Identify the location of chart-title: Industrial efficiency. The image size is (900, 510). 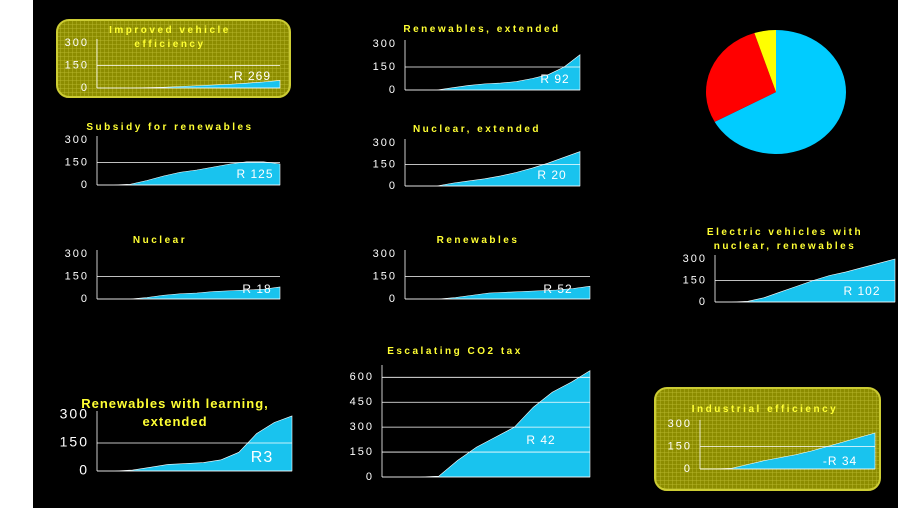
(765, 409).